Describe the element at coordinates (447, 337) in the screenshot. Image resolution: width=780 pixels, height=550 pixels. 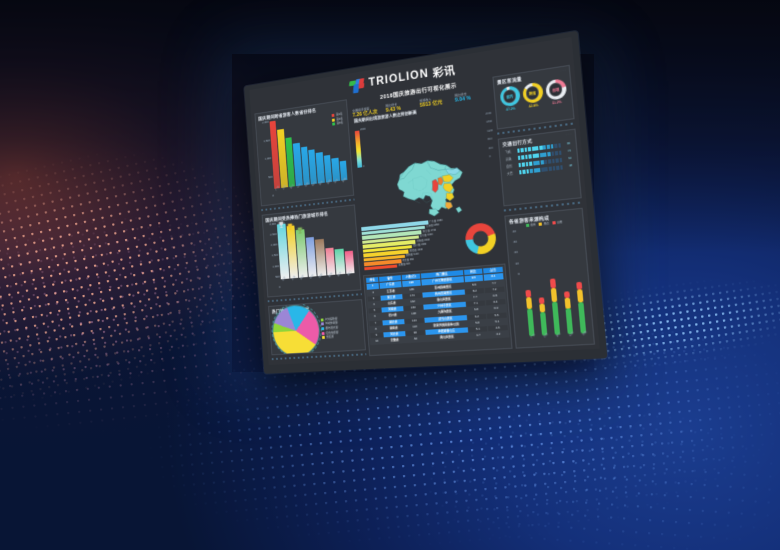
I see `table-cell: 黄山风景区` at that location.